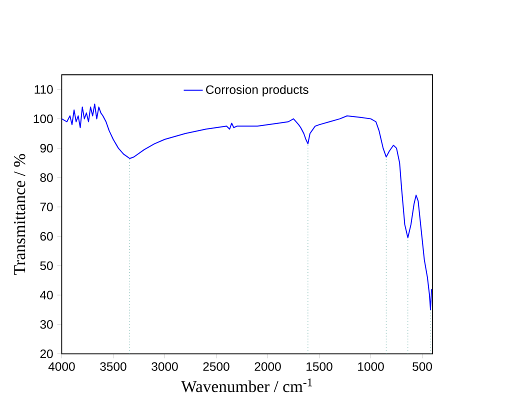  I want to click on y-tick-label: 90, so click(46, 148).